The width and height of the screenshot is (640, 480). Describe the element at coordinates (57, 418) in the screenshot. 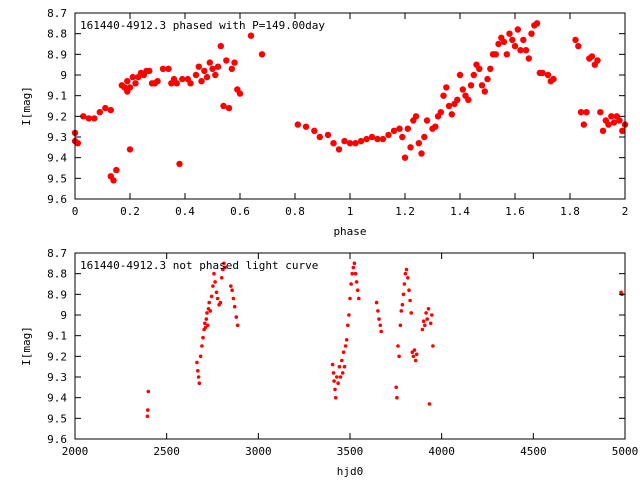

I see `unphased-y-tick-label: 9.5` at that location.